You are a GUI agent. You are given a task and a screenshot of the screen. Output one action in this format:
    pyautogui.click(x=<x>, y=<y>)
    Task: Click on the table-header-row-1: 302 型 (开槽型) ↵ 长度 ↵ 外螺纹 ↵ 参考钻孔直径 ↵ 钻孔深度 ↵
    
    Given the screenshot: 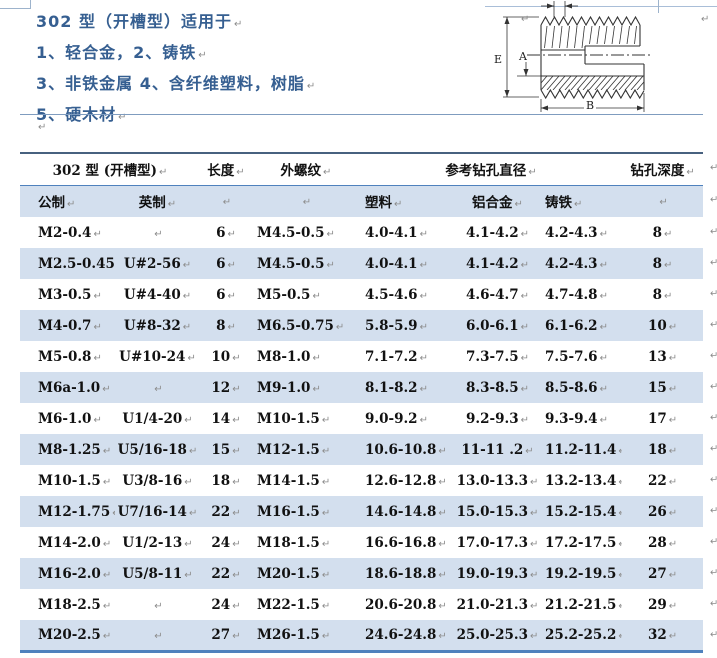 What is the action you would take?
    pyautogui.click(x=362, y=169)
    